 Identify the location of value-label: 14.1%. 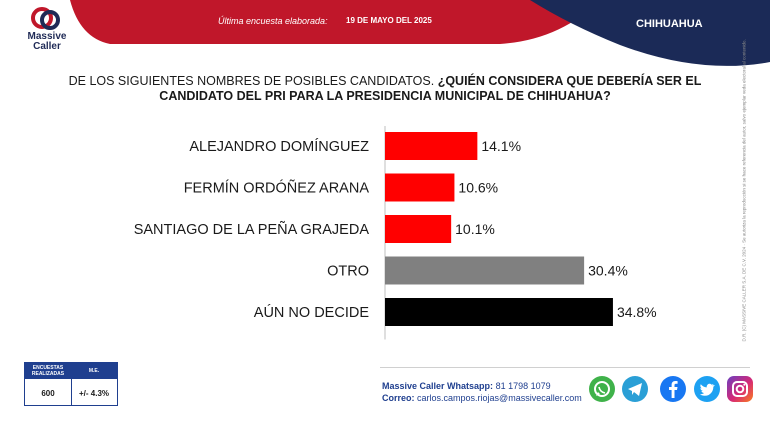
(501, 146).